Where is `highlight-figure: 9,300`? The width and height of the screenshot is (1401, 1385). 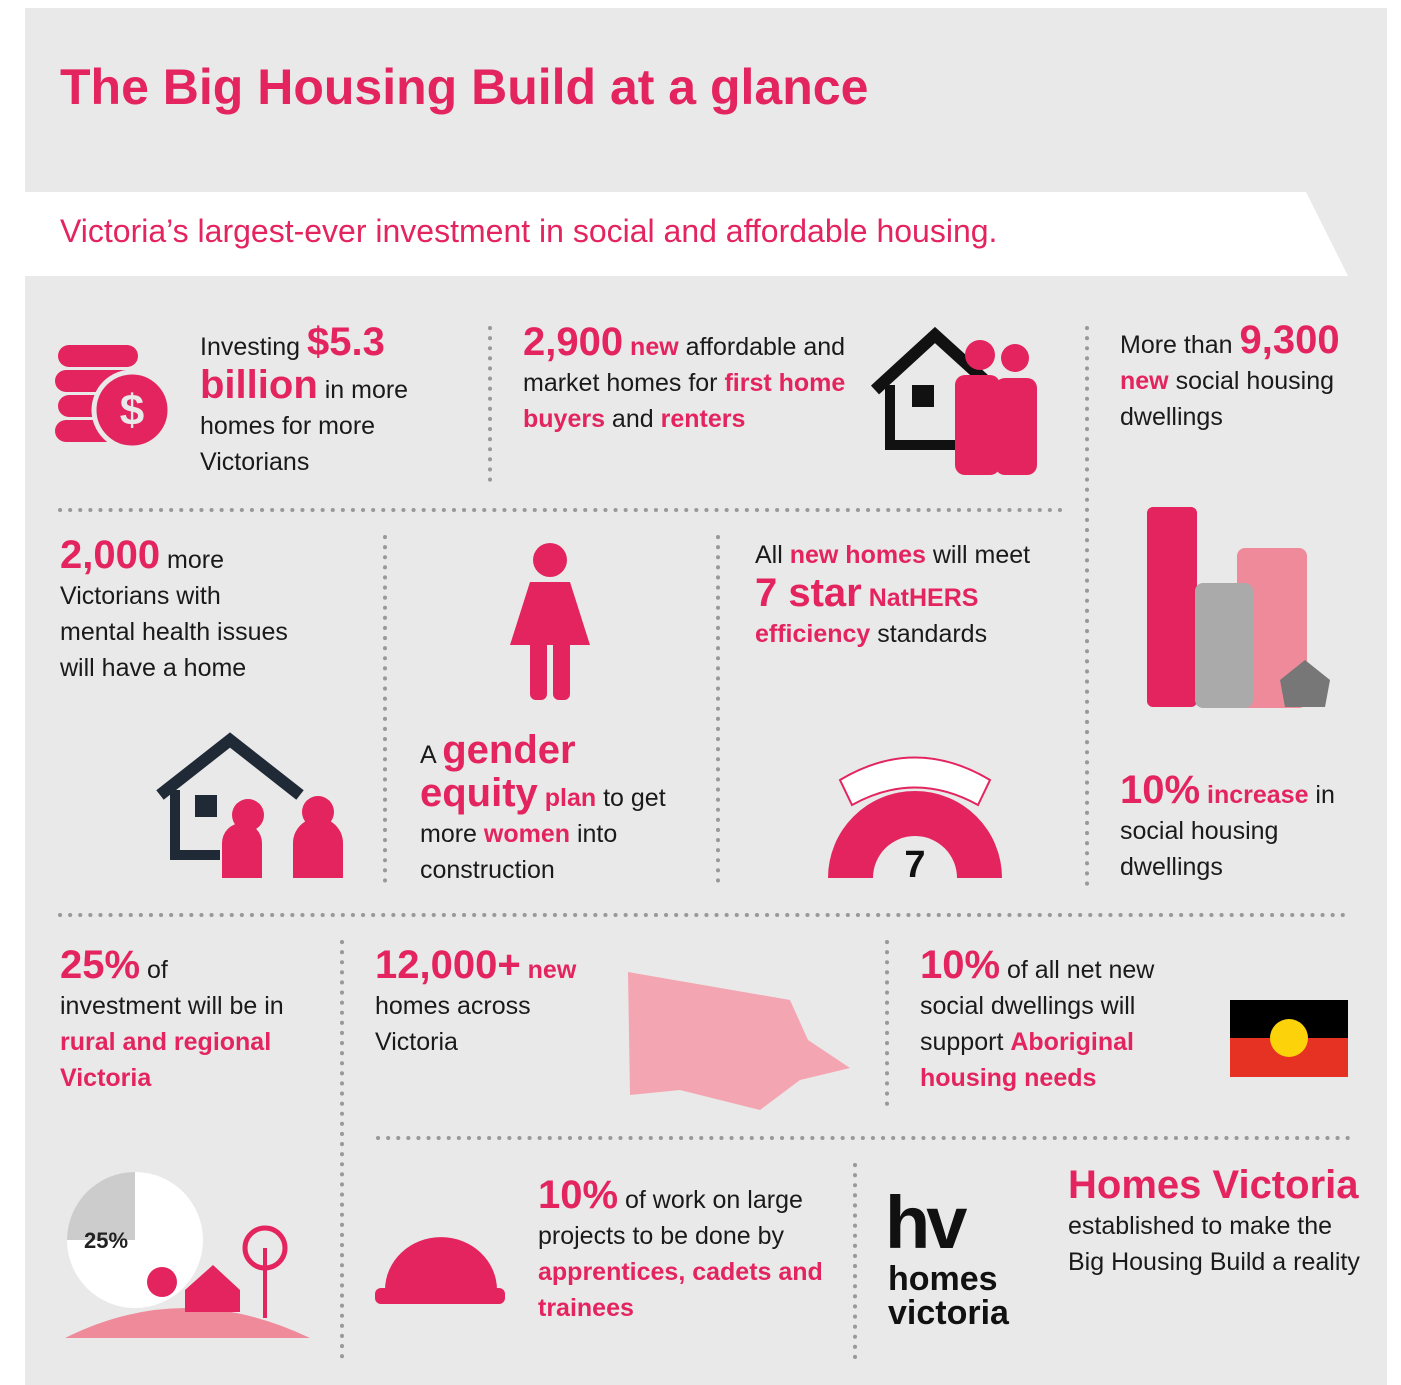 highlight-figure: 9,300 is located at coordinates (1289, 340).